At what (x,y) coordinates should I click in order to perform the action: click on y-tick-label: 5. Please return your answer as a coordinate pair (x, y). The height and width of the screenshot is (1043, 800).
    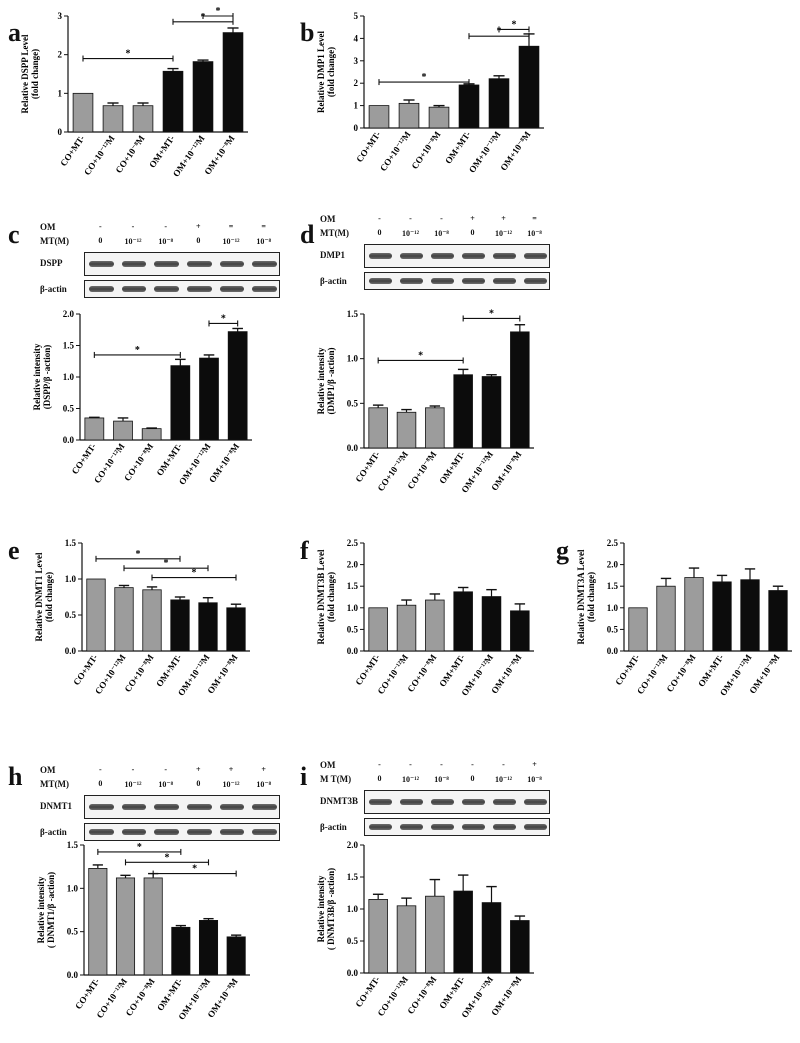
    Looking at the image, I should click on (356, 16).